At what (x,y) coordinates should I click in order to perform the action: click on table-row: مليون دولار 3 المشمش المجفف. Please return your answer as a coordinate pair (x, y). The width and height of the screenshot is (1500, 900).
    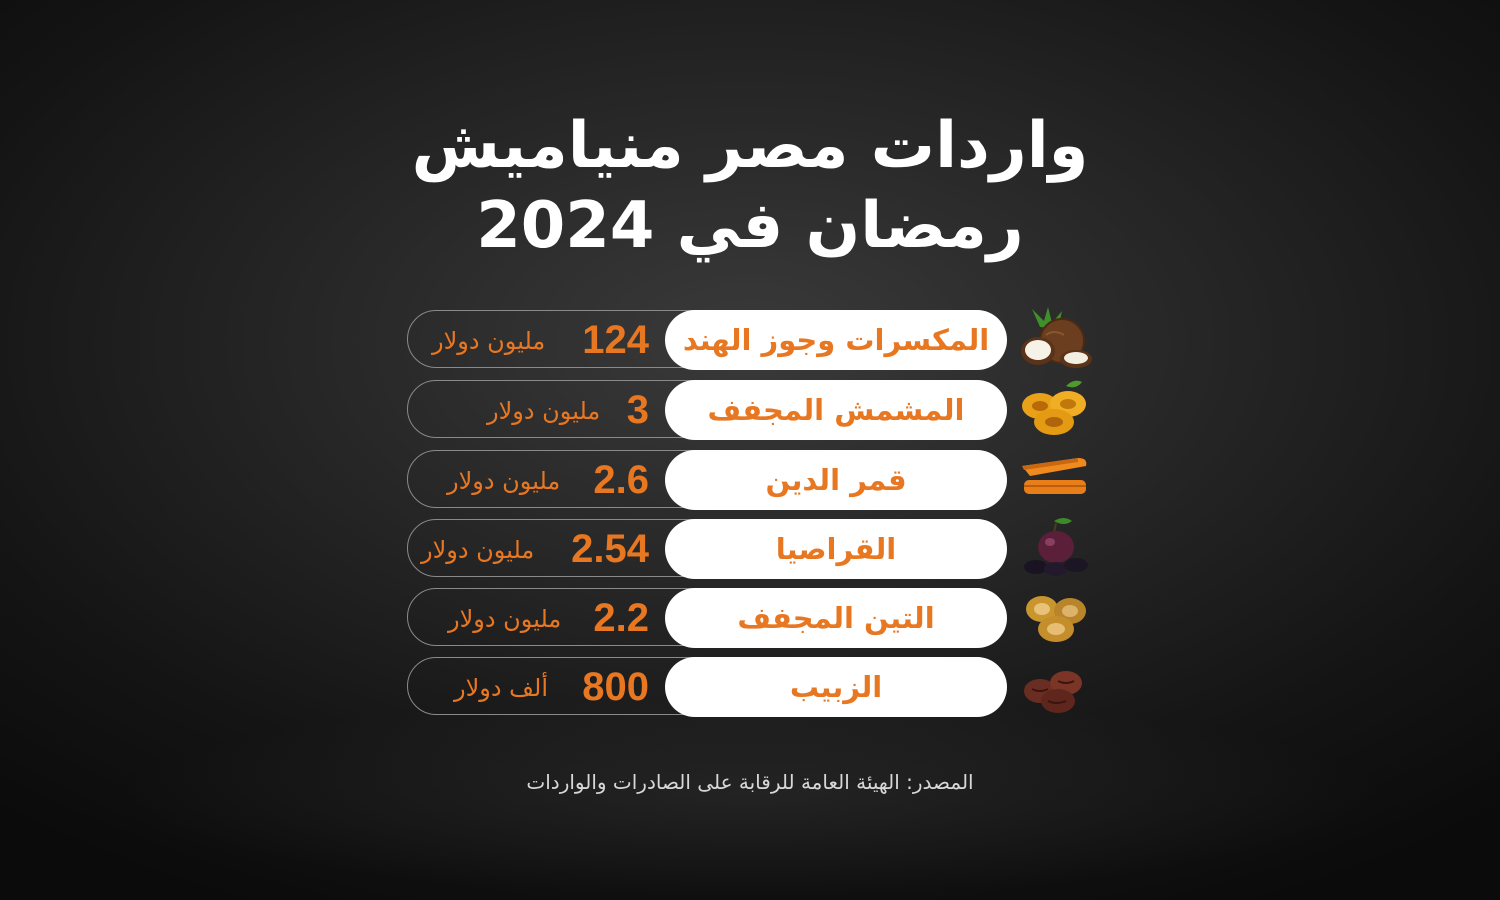
    Looking at the image, I should click on (707, 410).